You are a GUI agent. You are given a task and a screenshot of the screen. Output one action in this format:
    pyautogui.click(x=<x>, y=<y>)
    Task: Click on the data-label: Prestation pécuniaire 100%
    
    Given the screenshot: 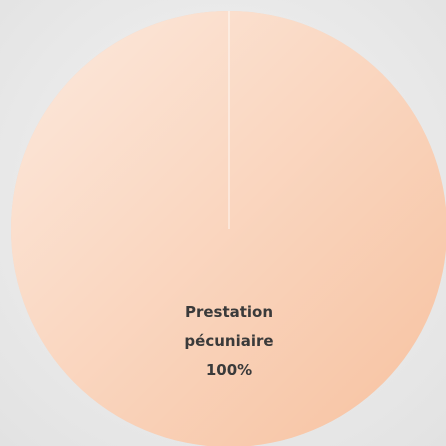 What is the action you would take?
    pyautogui.click(x=229, y=341)
    